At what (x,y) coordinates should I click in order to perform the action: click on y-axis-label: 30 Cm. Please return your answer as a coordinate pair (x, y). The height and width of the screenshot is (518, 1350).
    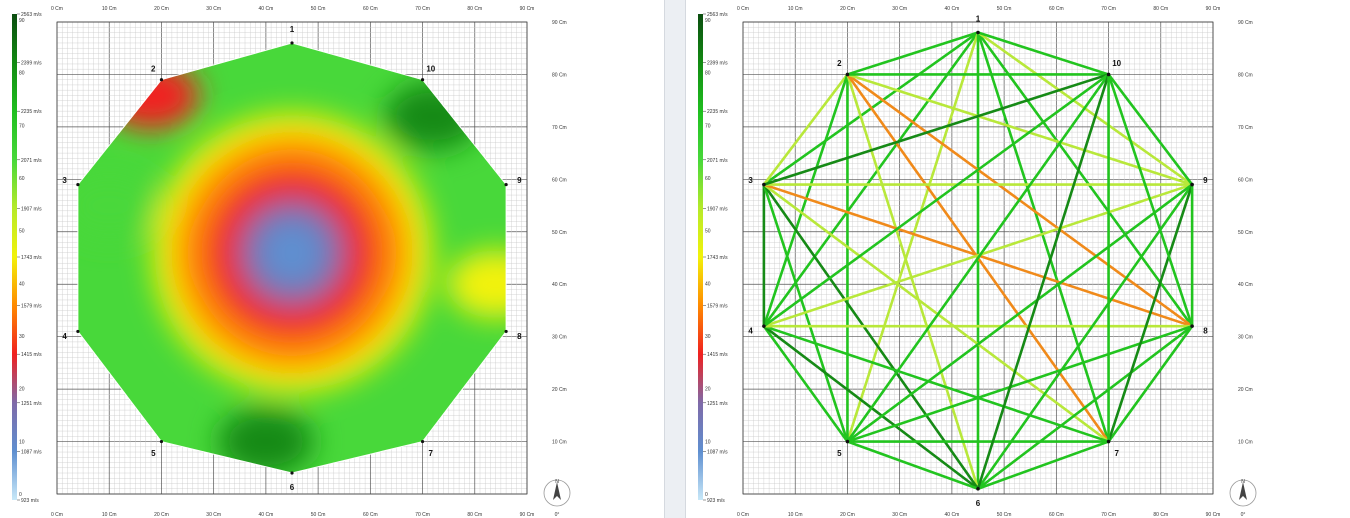
    Looking at the image, I should click on (559, 338).